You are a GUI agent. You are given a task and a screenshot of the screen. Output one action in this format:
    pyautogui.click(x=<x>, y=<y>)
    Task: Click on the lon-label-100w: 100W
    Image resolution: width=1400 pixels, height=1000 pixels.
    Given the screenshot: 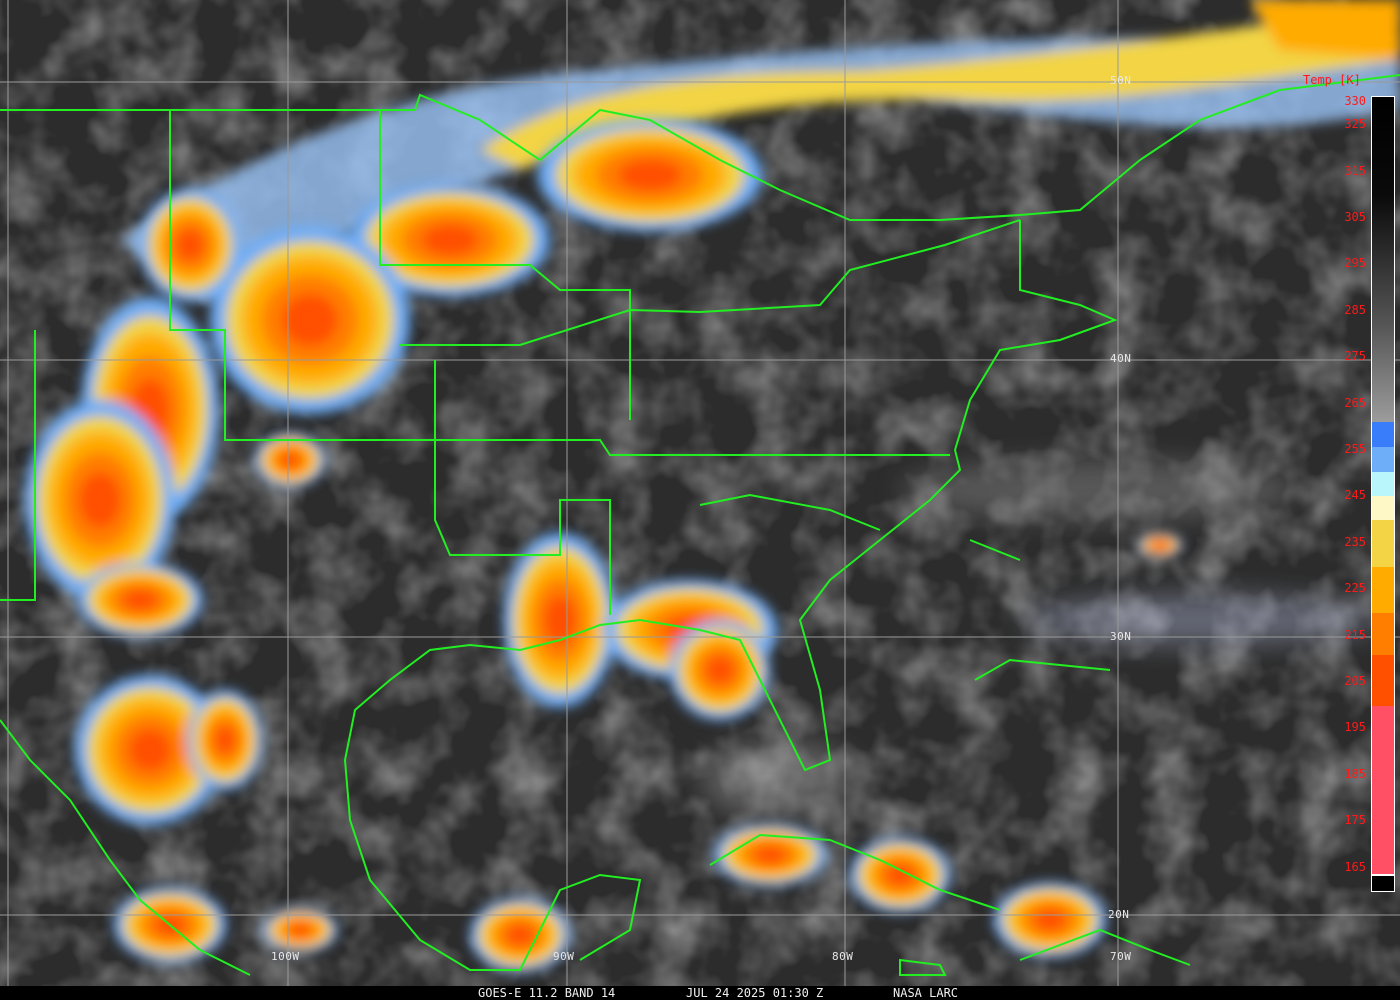 What is the action you would take?
    pyautogui.click(x=285, y=956)
    